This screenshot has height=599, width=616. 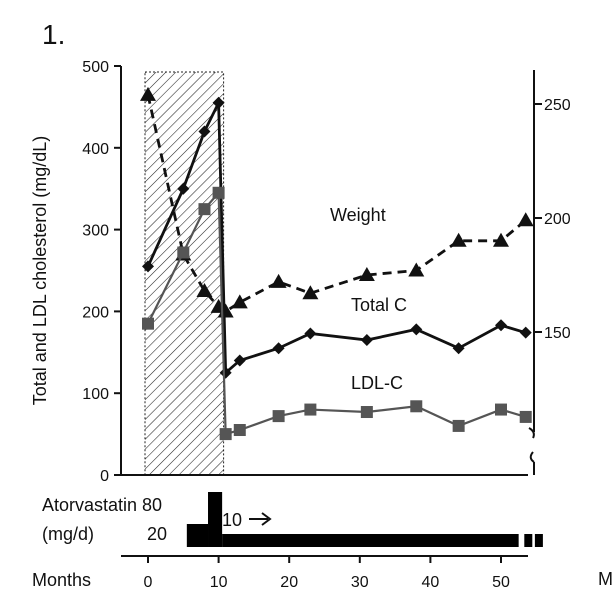 What do you see at coordinates (605, 579) in the screenshot?
I see `cutoff-letter: M` at bounding box center [605, 579].